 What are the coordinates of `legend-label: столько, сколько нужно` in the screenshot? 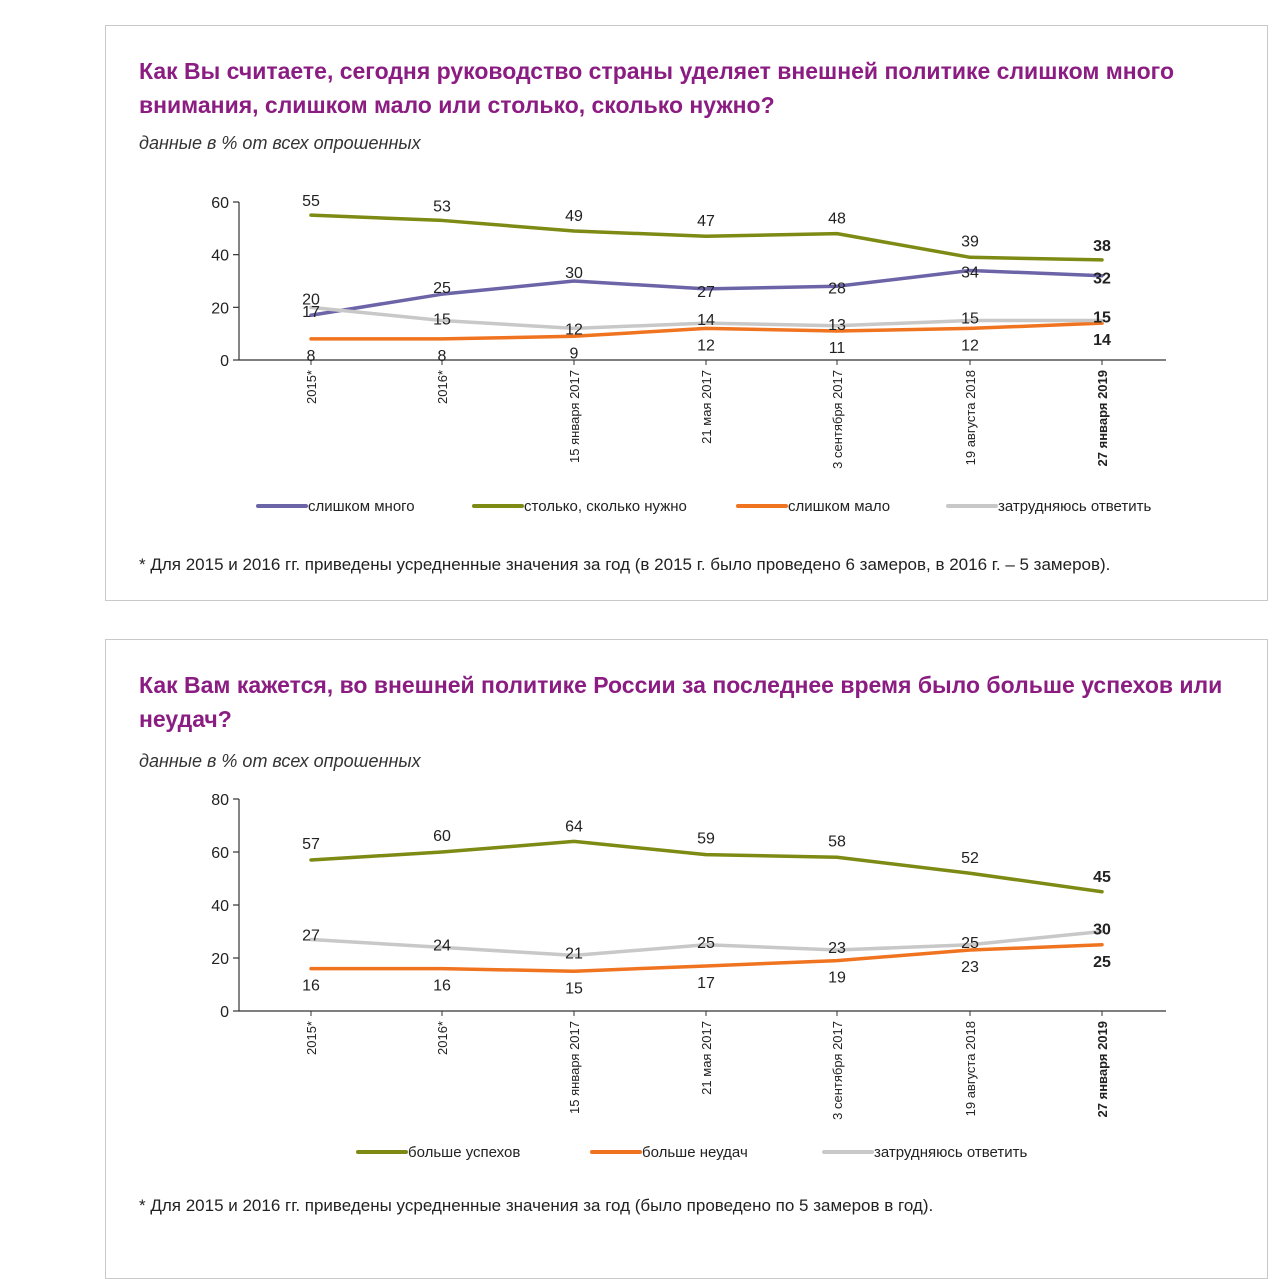 It's located at (605, 506).